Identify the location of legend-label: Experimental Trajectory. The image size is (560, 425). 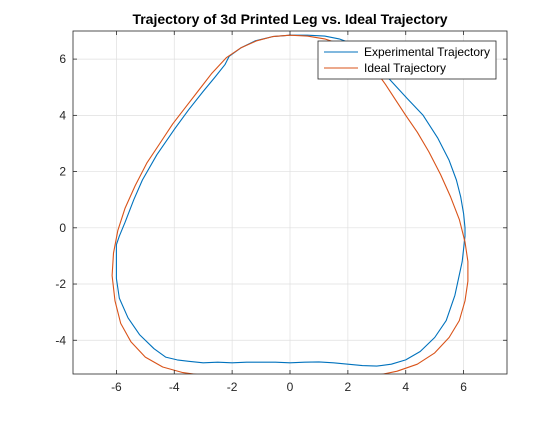
(427, 52).